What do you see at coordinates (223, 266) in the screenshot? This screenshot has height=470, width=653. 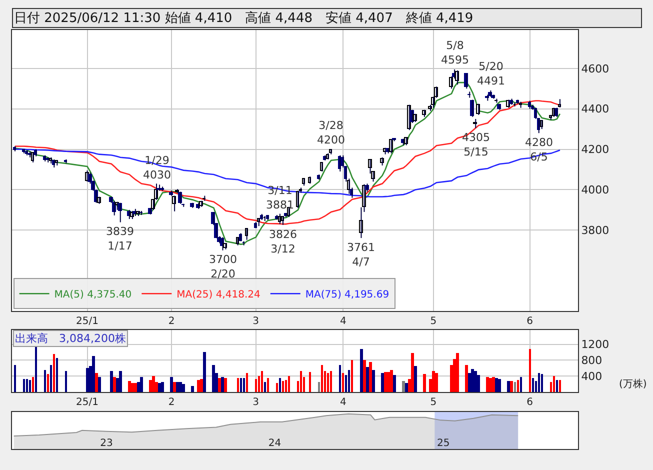 I see `annotation: 3700 2/20` at bounding box center [223, 266].